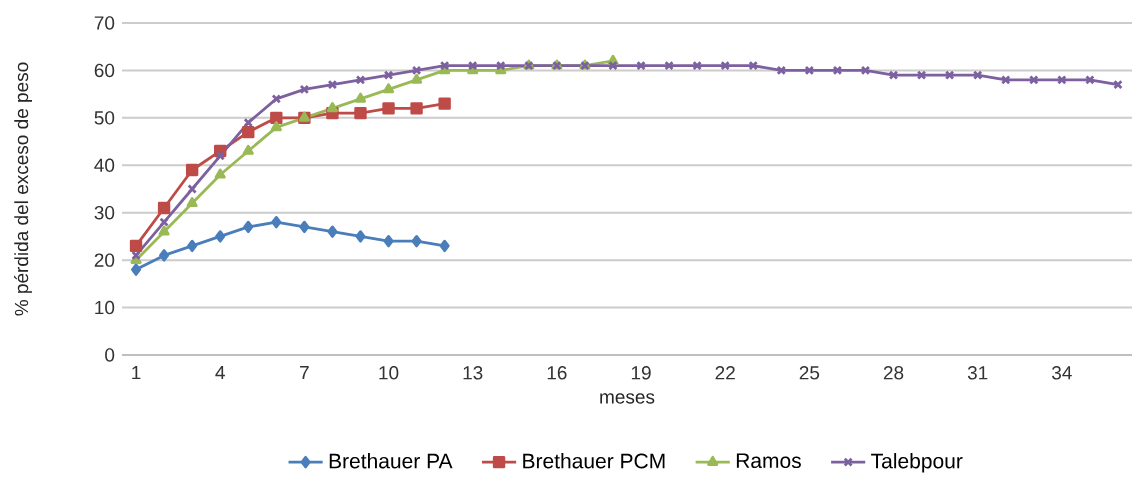 This screenshot has width=1132, height=497. What do you see at coordinates (136, 373) in the screenshot?
I see `x-tick-label: 1` at bounding box center [136, 373].